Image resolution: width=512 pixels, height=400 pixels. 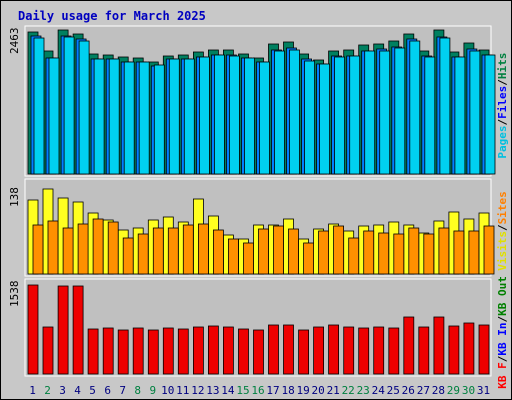 I want to click on x-tick-label-day-20: 20, so click(x=317, y=390).